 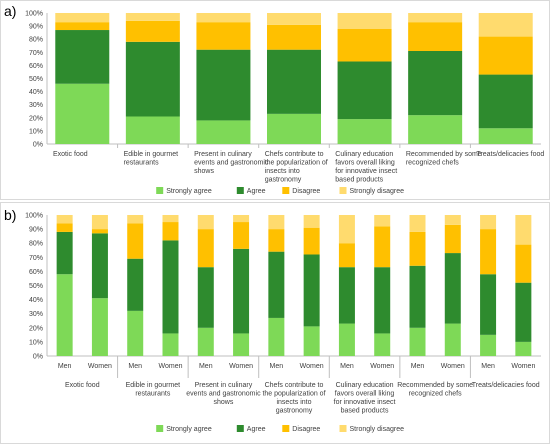 What do you see at coordinates (444, 159) in the screenshot?
I see `chart-a-category-label: Recommended by some recognized chefs` at bounding box center [444, 159].